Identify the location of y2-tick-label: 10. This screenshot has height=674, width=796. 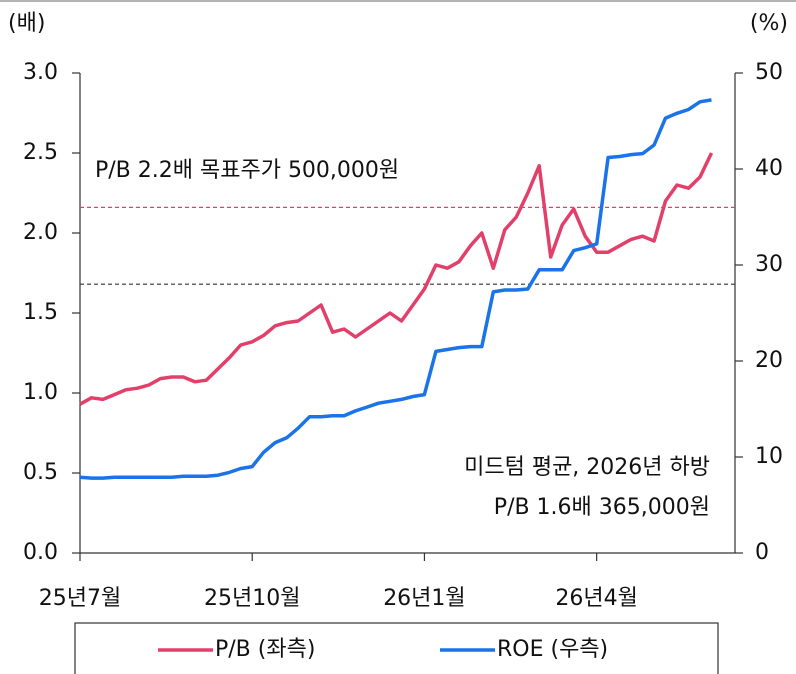
(769, 456).